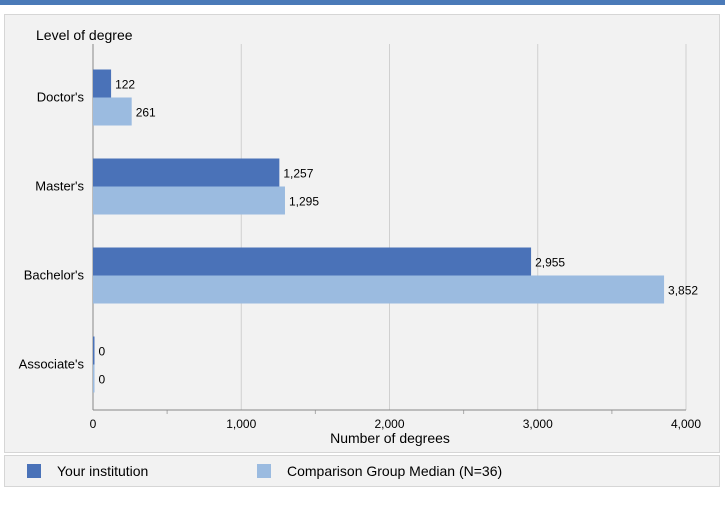 The height and width of the screenshot is (516, 725). I want to click on x-tick-label: 0, so click(93, 424).